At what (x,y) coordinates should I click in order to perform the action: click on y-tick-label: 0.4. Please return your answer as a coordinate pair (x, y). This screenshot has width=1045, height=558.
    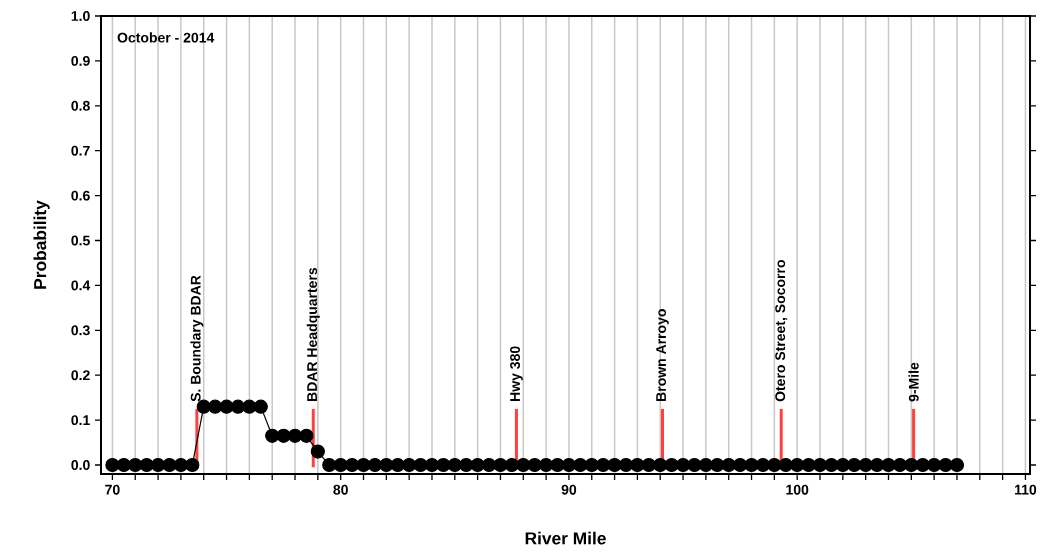
    Looking at the image, I should click on (81, 285).